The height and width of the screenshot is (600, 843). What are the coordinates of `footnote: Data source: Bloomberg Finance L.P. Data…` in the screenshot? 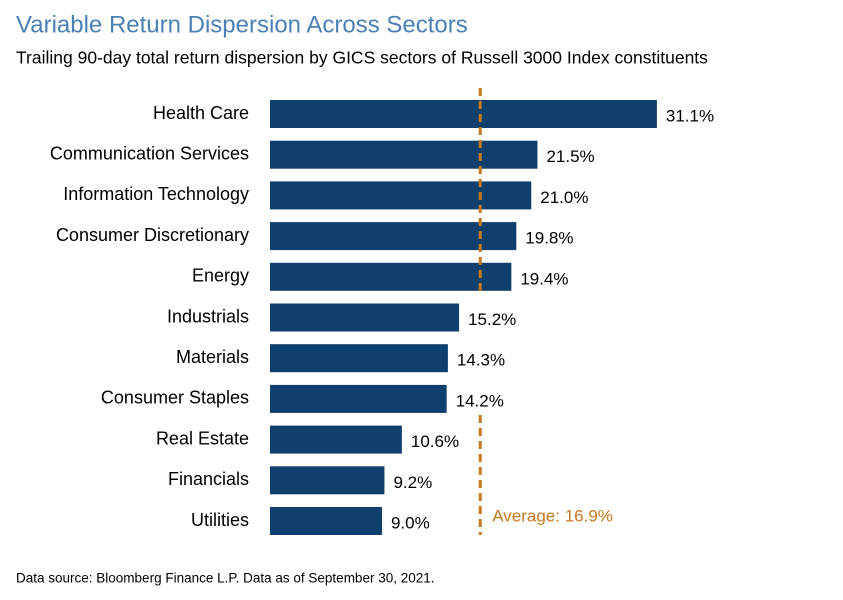 It's located at (225, 578).